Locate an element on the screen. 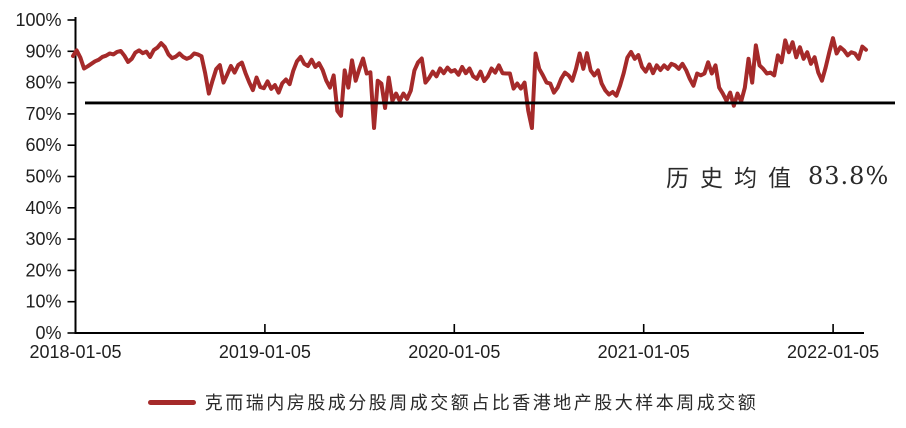 The image size is (906, 428). x-tick-label: 2020-01-05 is located at coordinates (454, 352).